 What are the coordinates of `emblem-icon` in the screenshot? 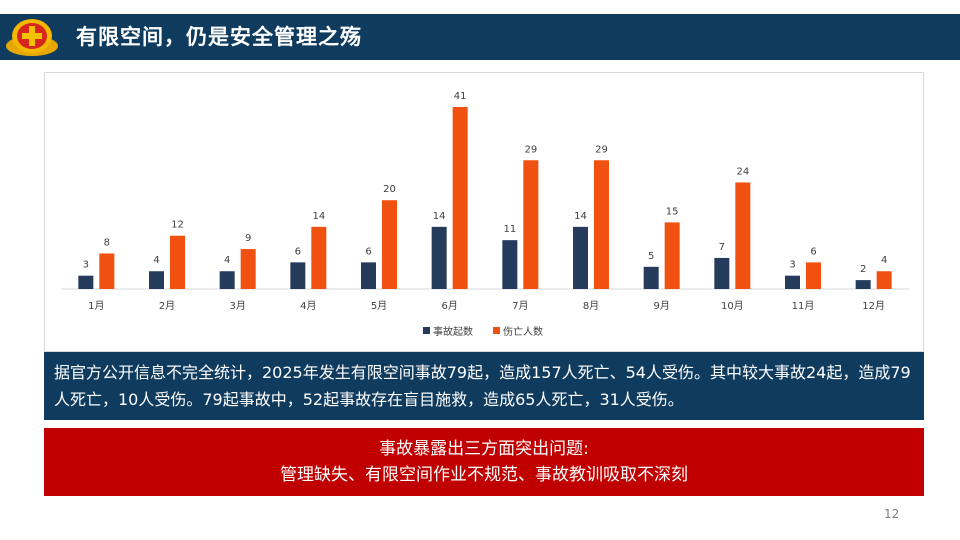 It's located at (32, 37).